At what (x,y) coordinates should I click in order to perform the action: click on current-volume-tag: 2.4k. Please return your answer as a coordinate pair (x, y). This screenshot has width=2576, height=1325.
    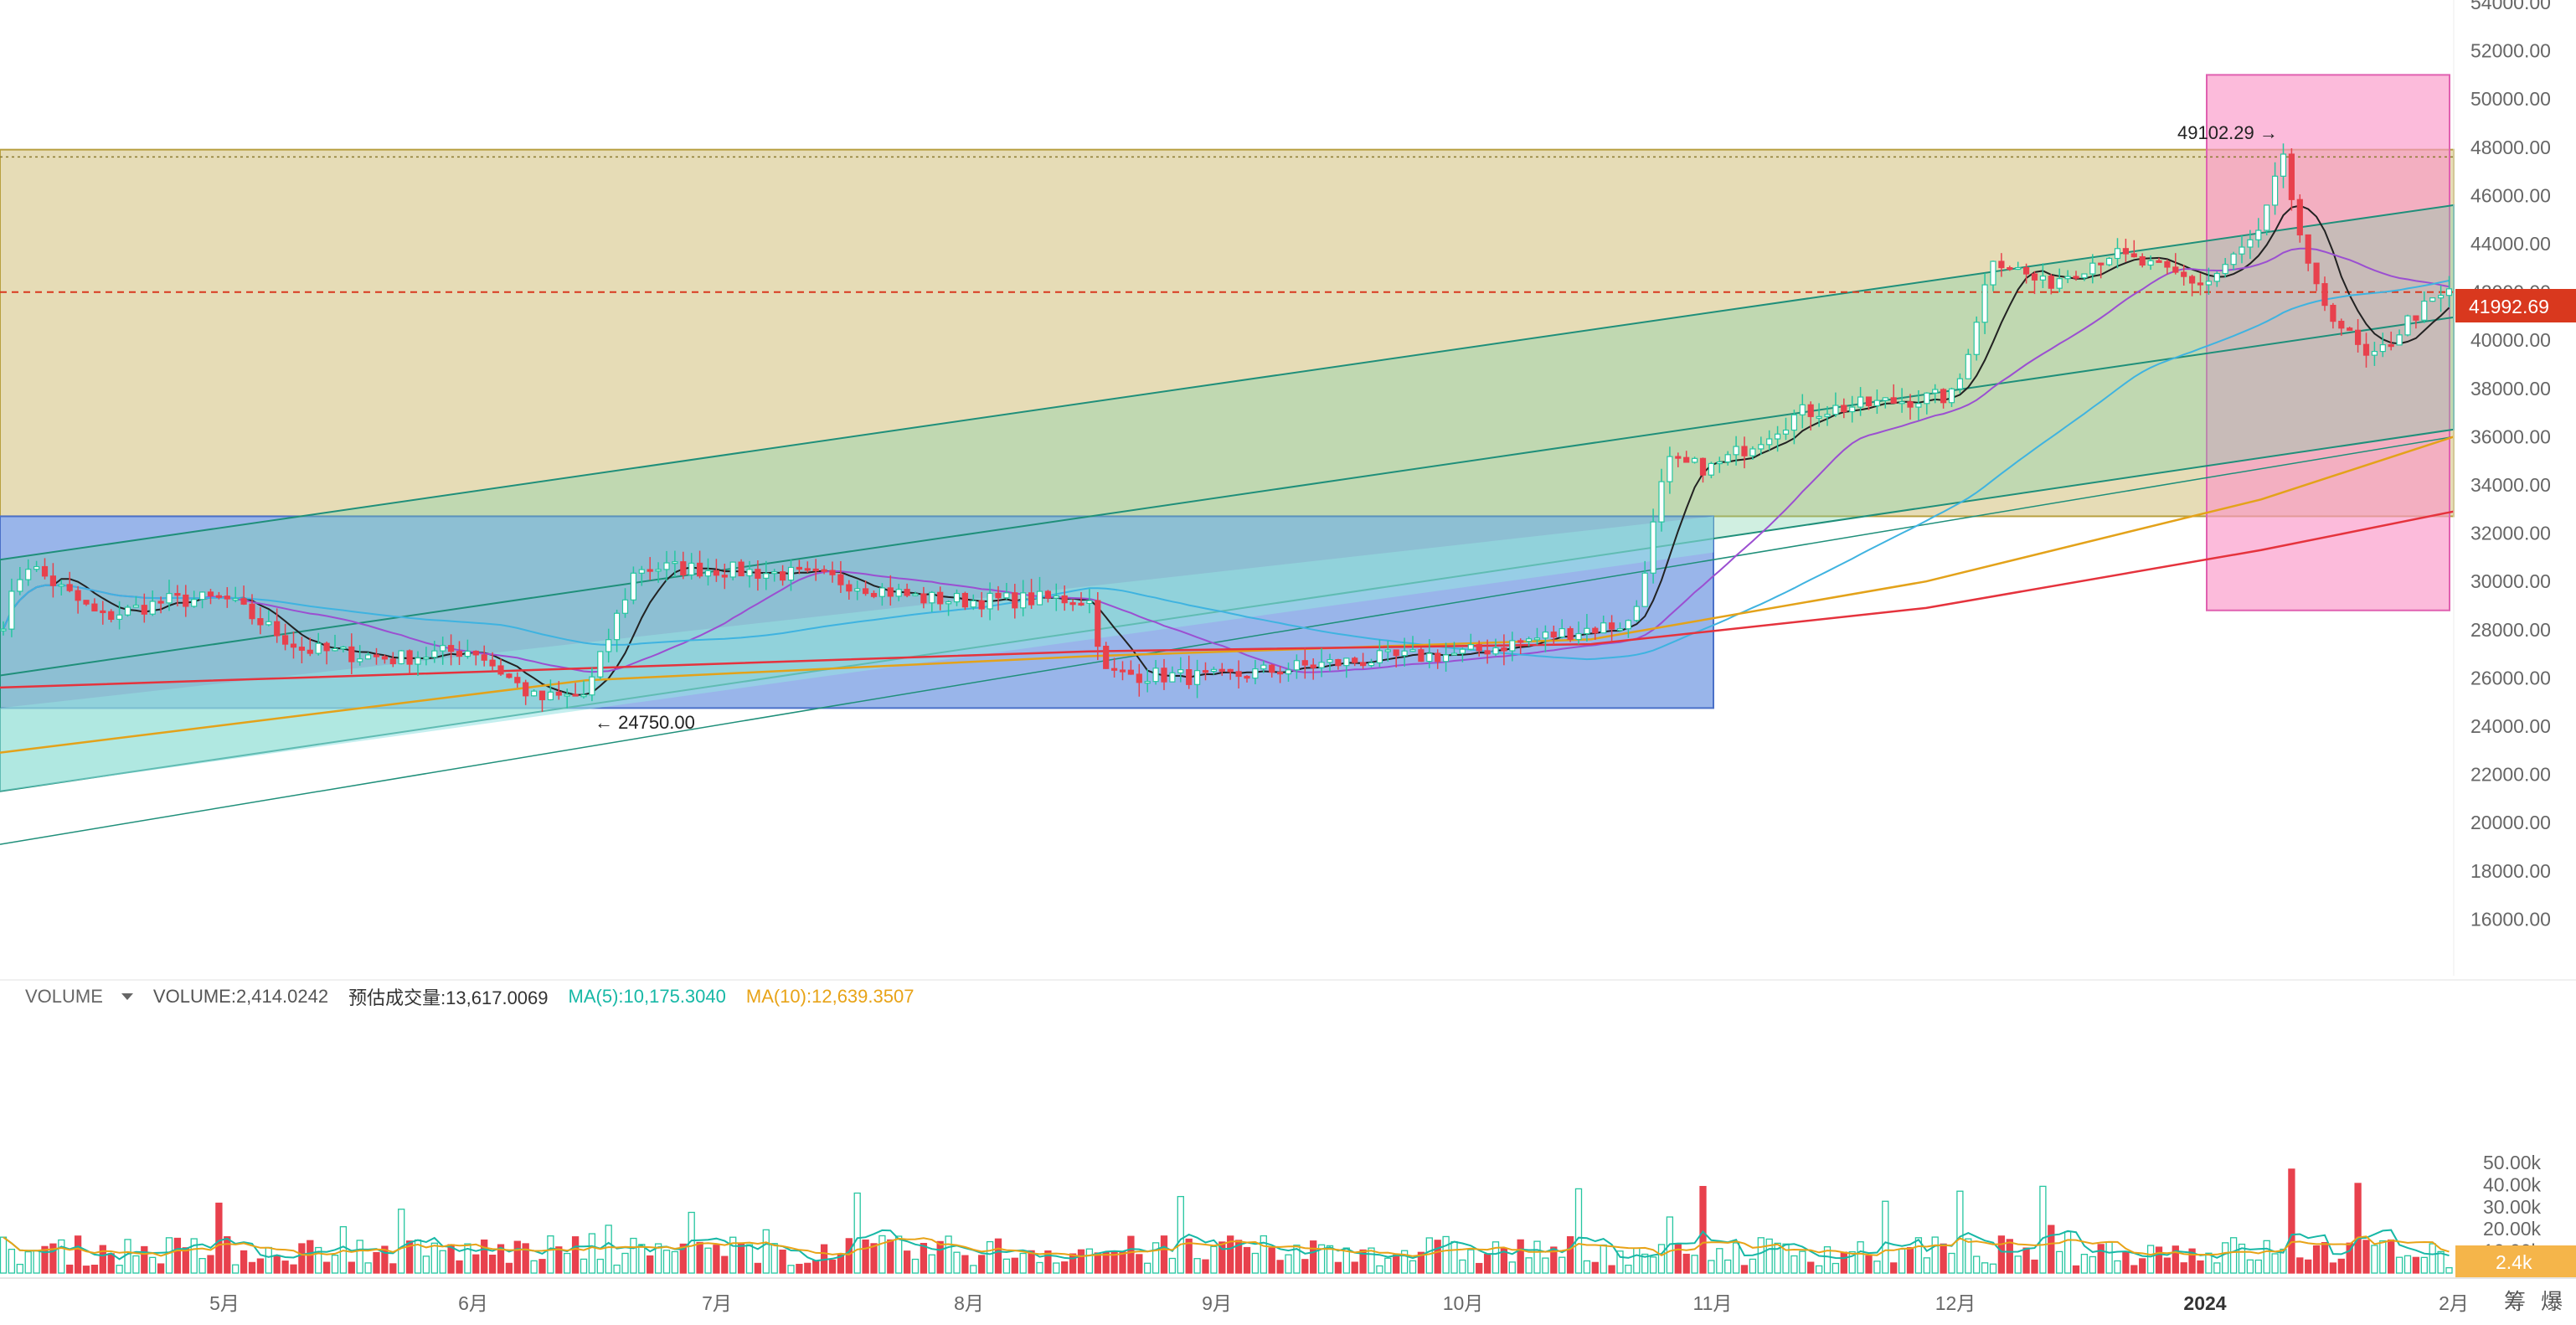
    Looking at the image, I should click on (2514, 1262).